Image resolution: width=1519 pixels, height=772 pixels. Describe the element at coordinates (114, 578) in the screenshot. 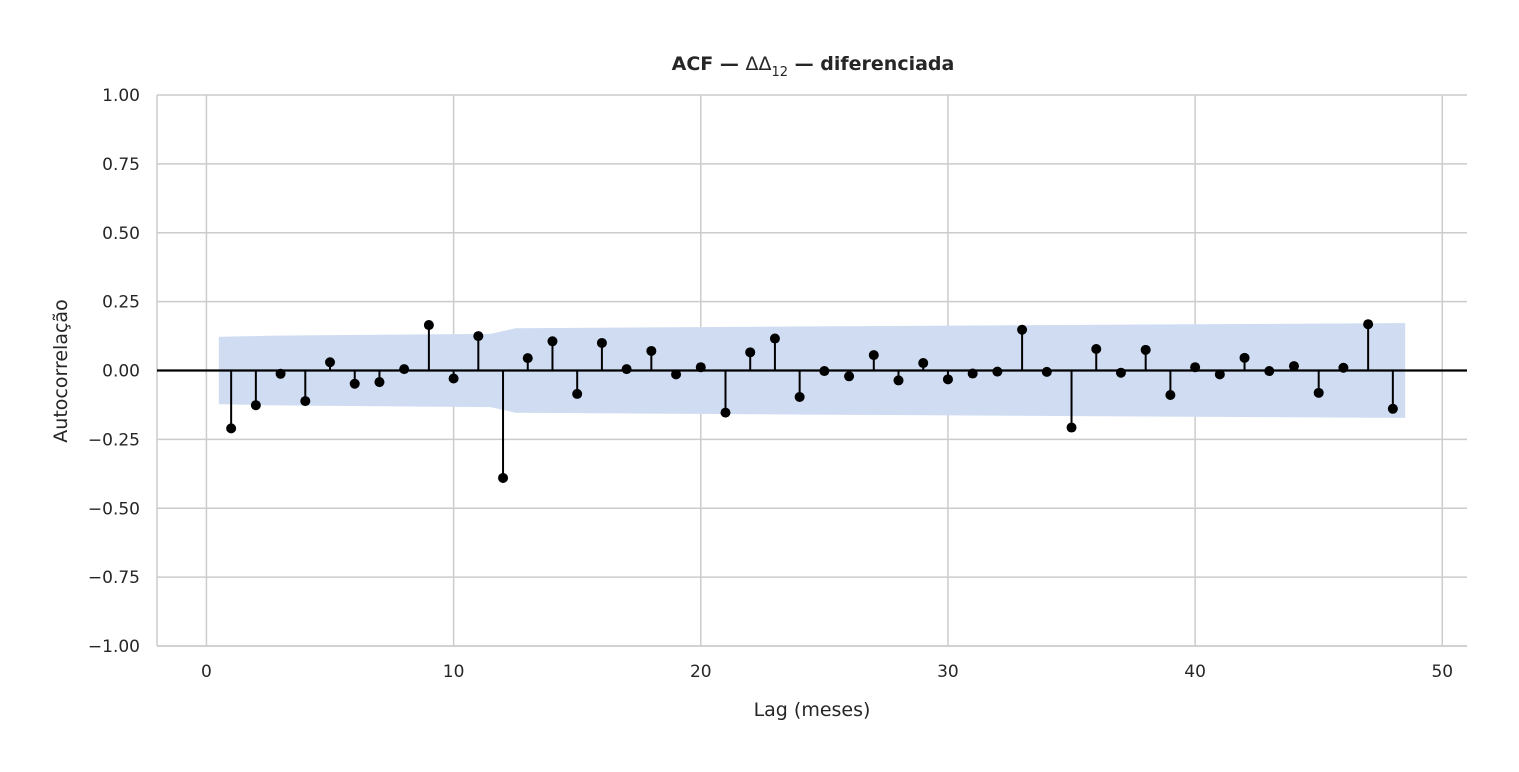

I see `y-tick-label: −0.75` at that location.